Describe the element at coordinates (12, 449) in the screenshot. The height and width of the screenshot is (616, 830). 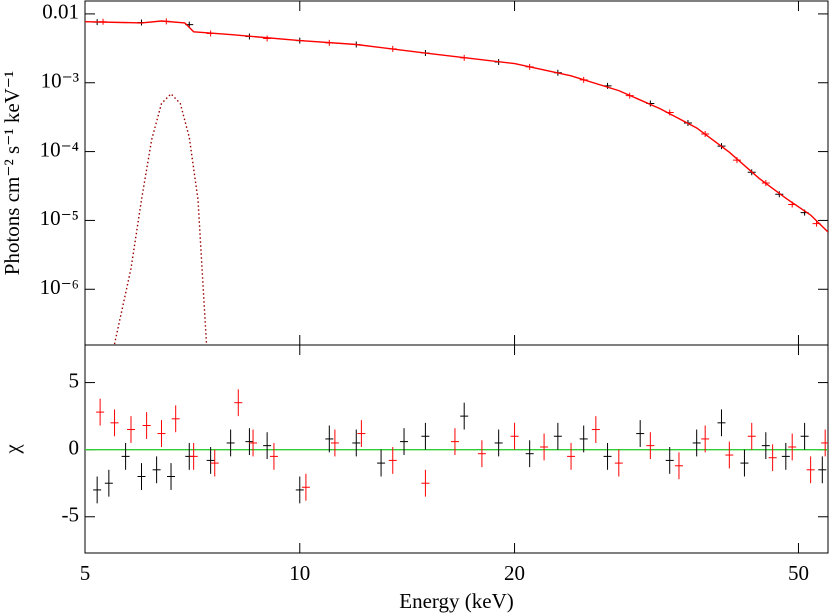
I see `y-axis-label: χ` at that location.